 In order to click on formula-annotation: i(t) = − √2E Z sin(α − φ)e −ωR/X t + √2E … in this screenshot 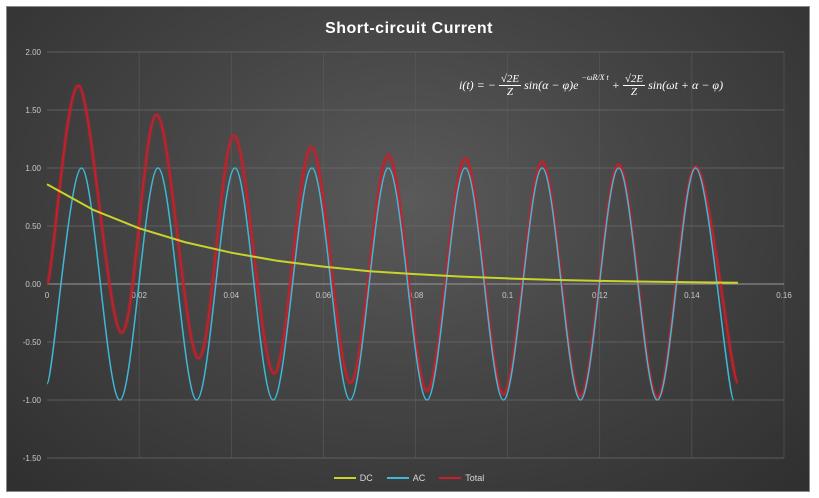, I will do `click(591, 85)`.